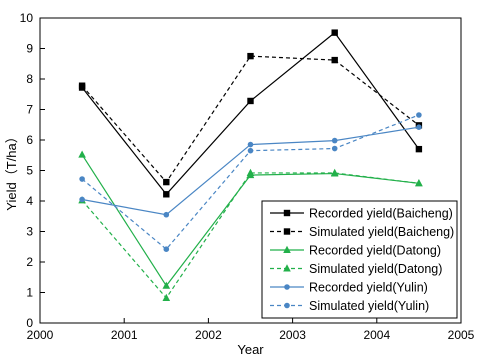  I want to click on y-tick-label: 7, so click(29, 110).